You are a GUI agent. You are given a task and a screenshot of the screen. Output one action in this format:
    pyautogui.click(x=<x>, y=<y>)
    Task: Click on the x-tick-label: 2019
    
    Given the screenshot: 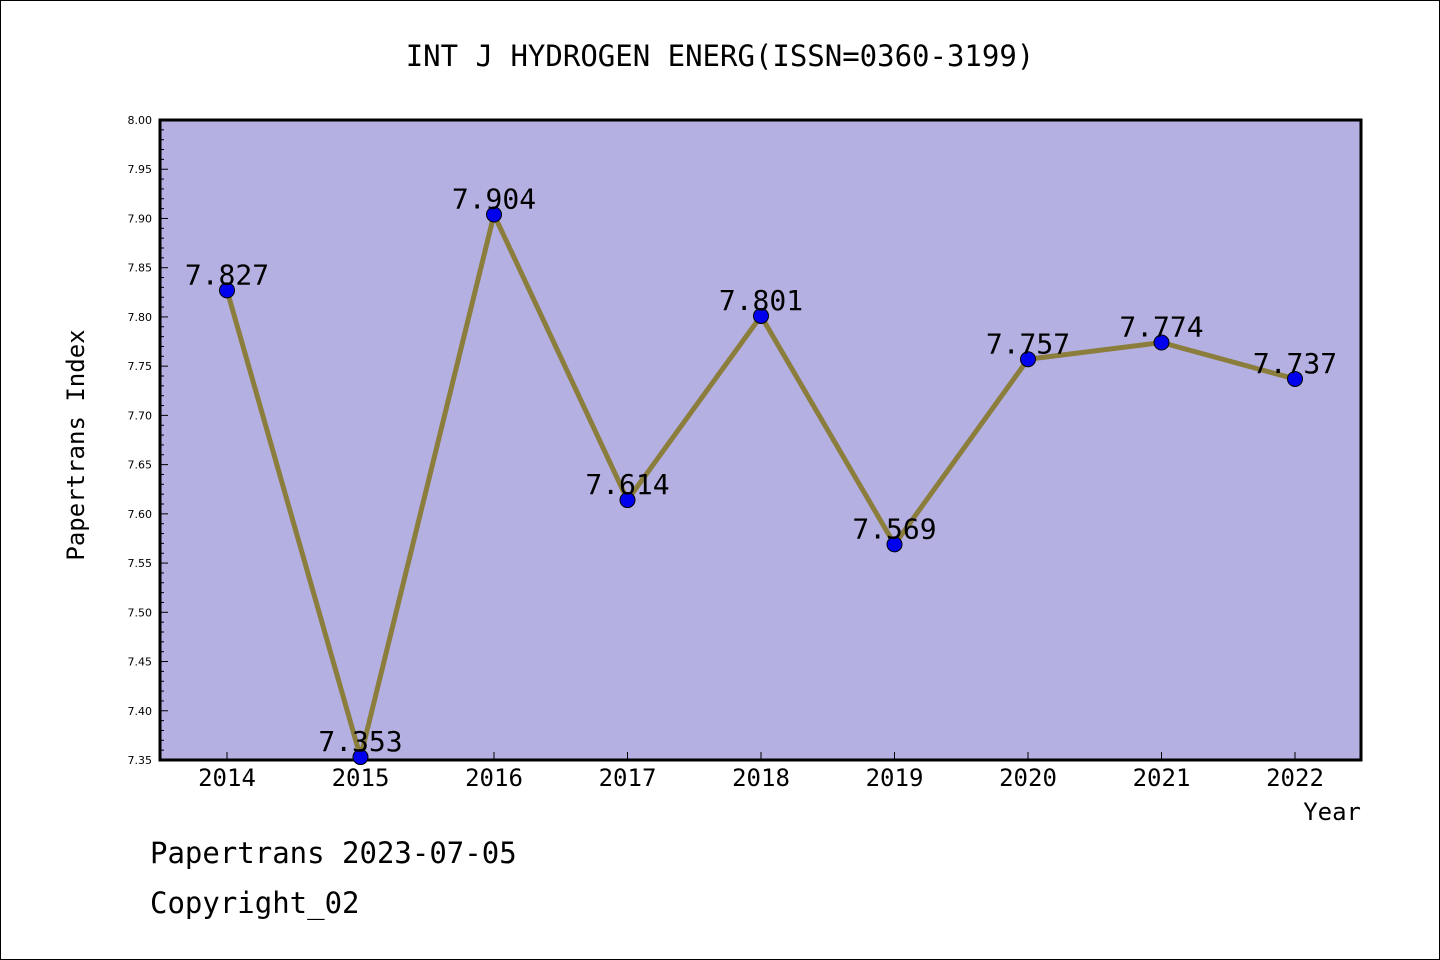 What is the action you would take?
    pyautogui.click(x=895, y=778)
    